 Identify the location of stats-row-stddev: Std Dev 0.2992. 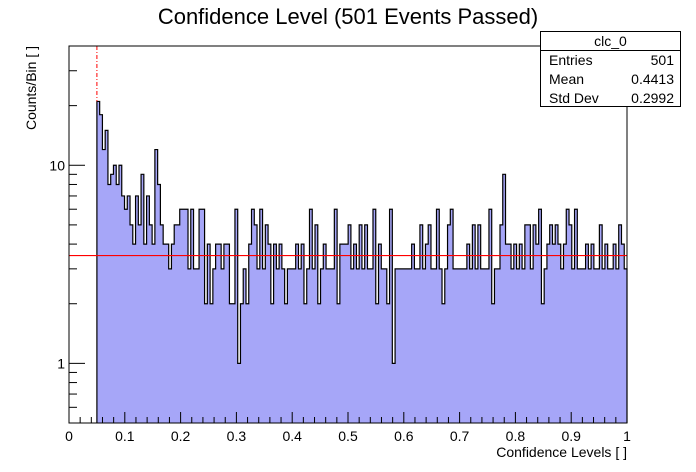
(610, 98).